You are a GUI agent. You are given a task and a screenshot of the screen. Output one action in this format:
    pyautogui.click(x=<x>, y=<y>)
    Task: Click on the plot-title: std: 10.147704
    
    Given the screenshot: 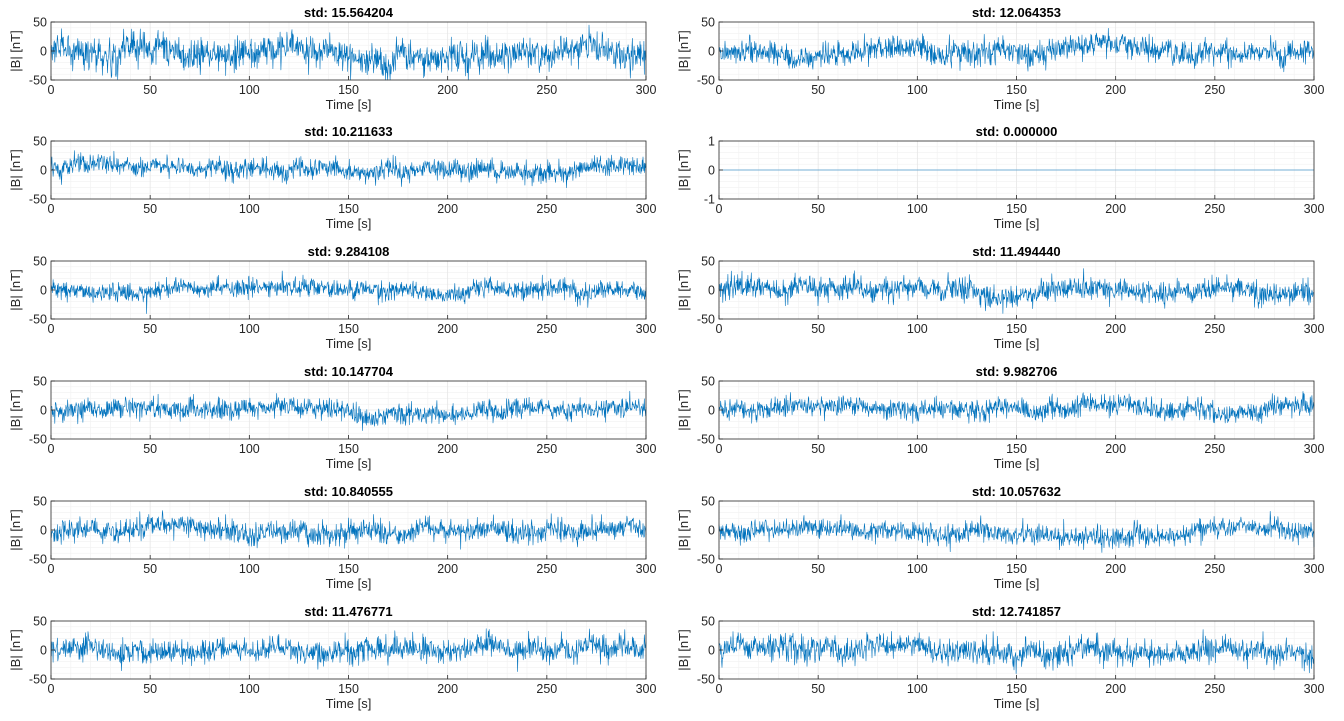 What is the action you would take?
    pyautogui.click(x=349, y=371)
    